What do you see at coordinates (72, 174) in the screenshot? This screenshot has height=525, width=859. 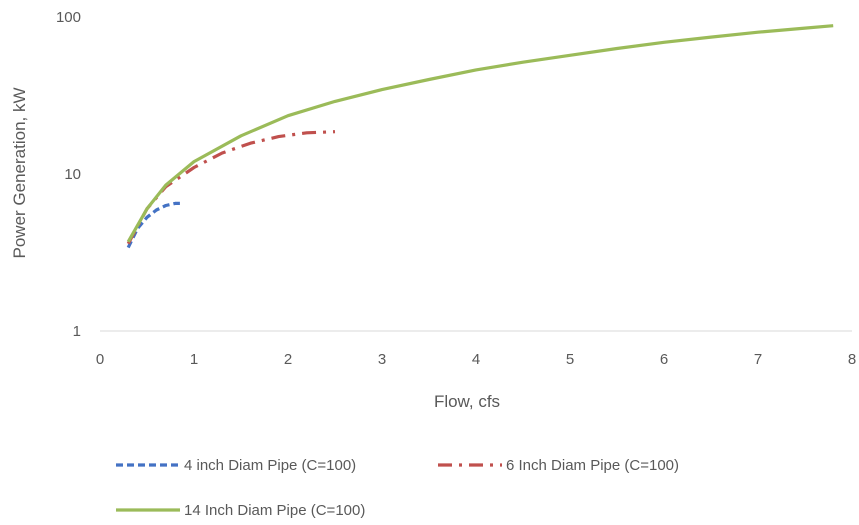 I see `y-tick-label: 10` at bounding box center [72, 174].